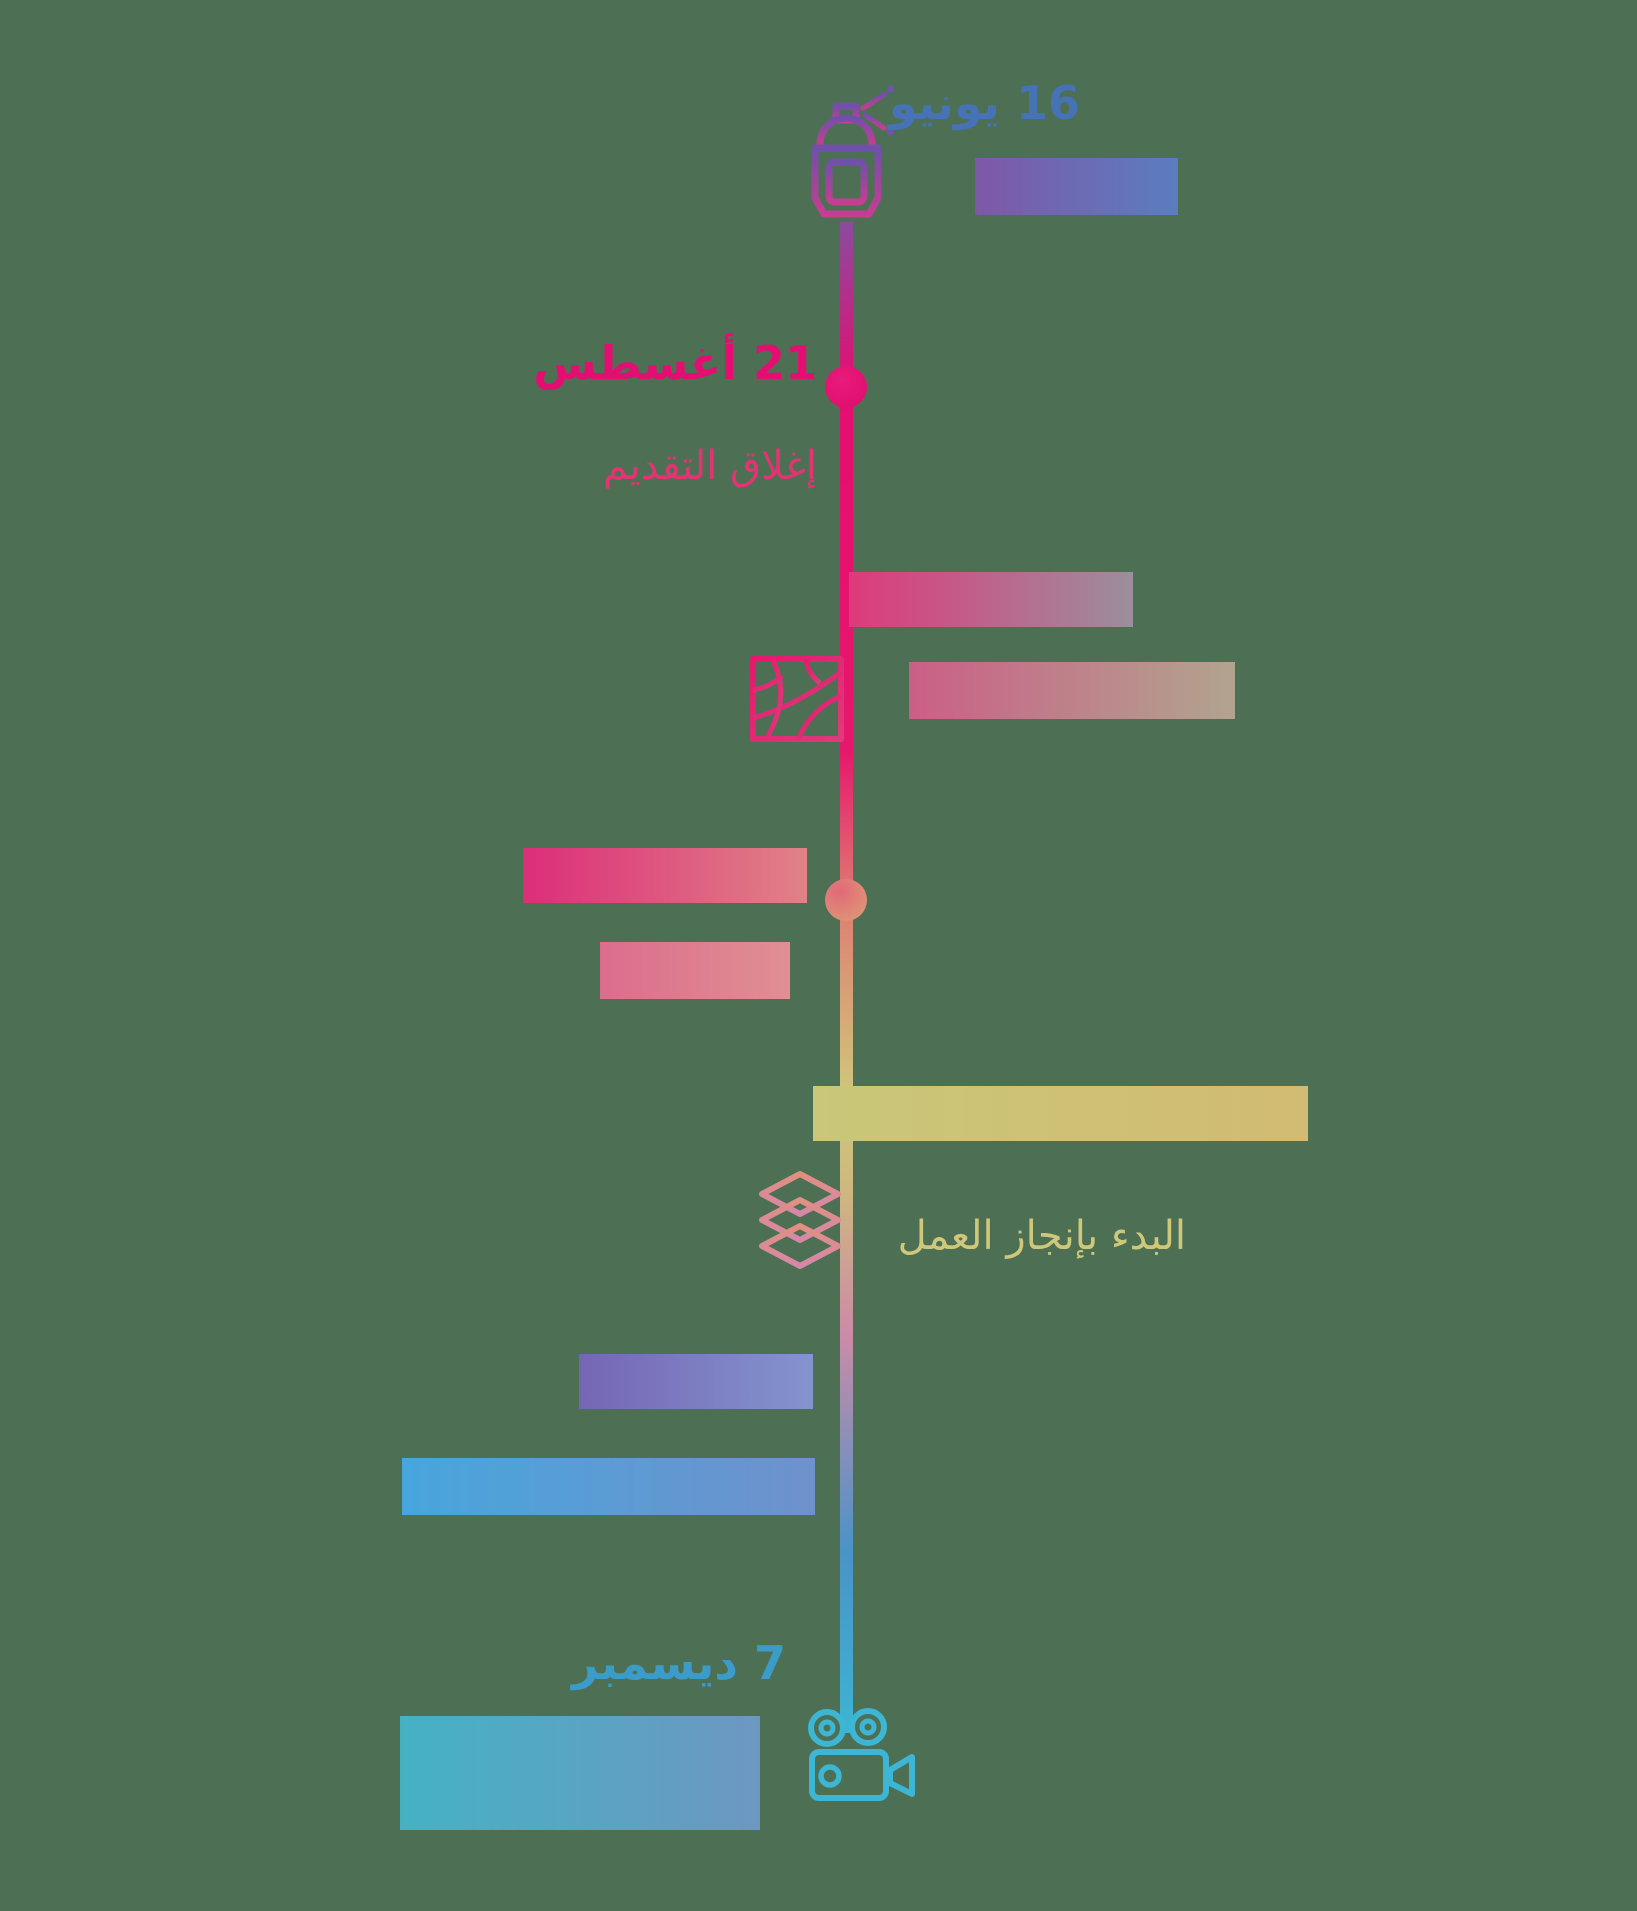 The width and height of the screenshot is (1637, 1911). Describe the element at coordinates (606, 1801) in the screenshot. I see `milestone-label-line2: في ثنائيات الدرعية` at that location.